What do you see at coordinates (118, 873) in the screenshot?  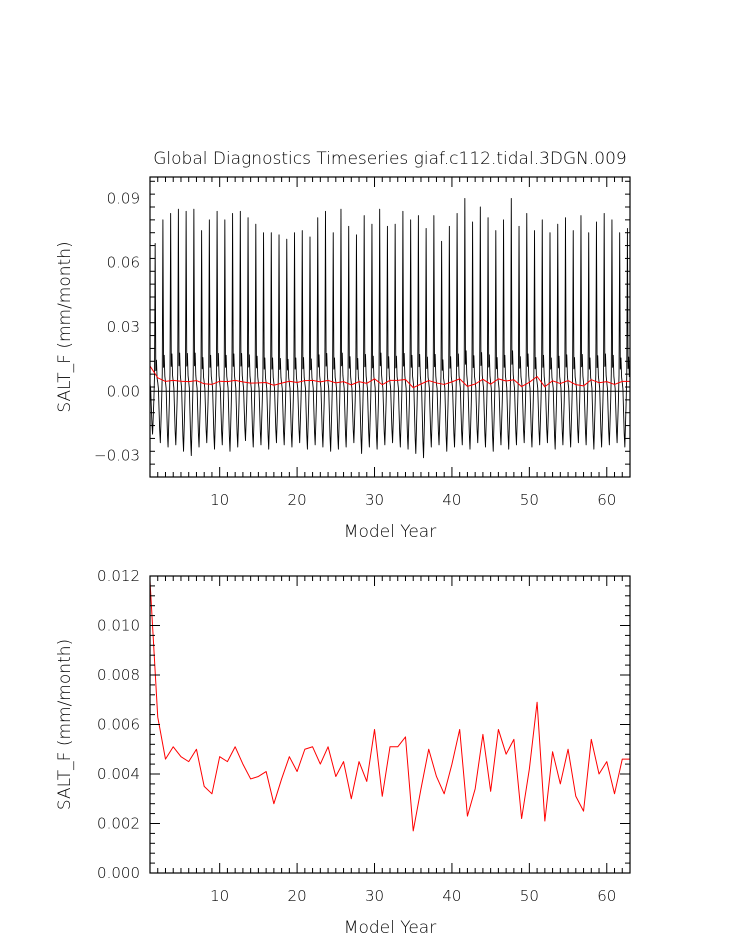 I see `y-tick-label: 0.000` at bounding box center [118, 873].